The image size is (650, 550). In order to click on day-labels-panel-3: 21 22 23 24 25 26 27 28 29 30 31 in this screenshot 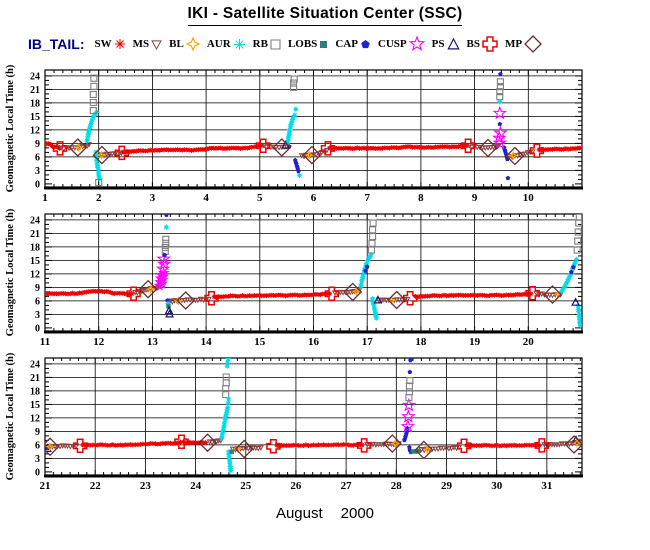, I will do `click(296, 486)`.